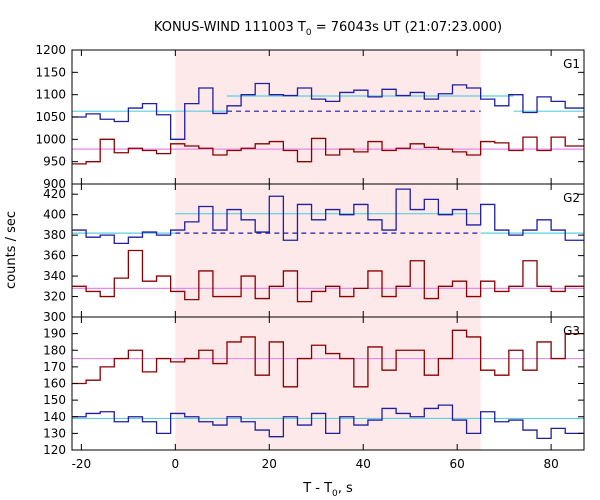  I want to click on y-tick-label: 950, so click(54, 162).